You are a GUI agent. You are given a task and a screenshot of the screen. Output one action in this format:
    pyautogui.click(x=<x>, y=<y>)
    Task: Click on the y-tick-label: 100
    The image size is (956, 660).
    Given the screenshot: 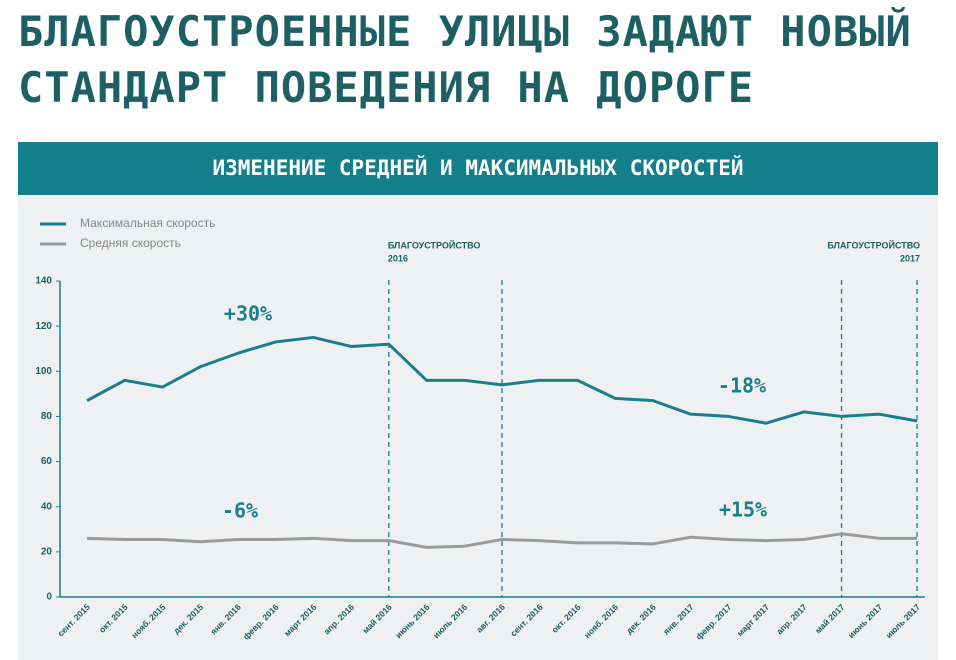 What is the action you would take?
    pyautogui.click(x=43, y=371)
    